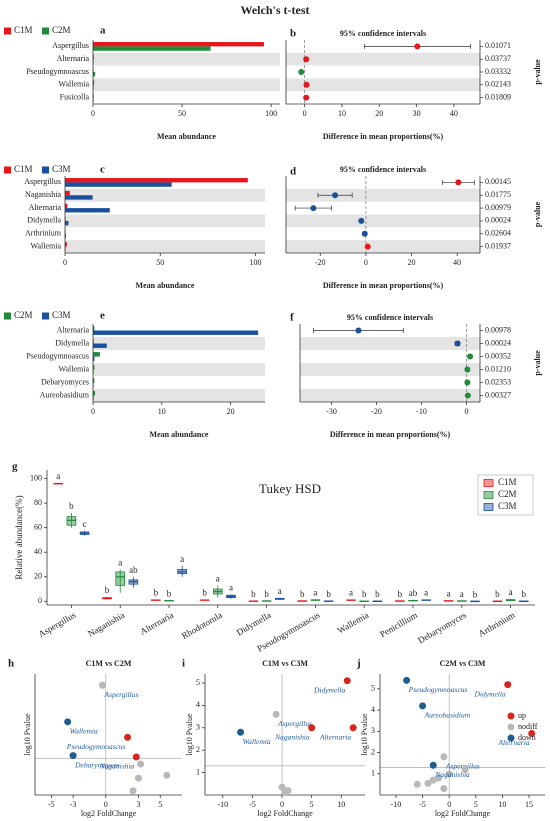 Image resolution: width=550 pixels, height=821 pixels. Describe the element at coordinates (222, 804) in the screenshot. I see `x-tick-label: -10` at that location.